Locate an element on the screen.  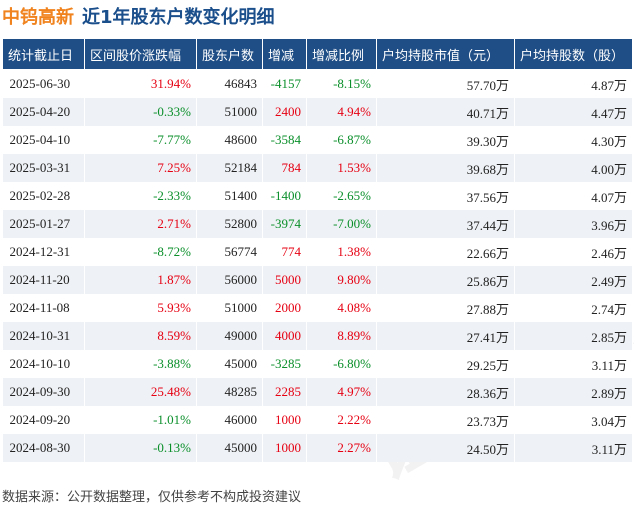
cell-change: 2400 is located at coordinates (284, 112).